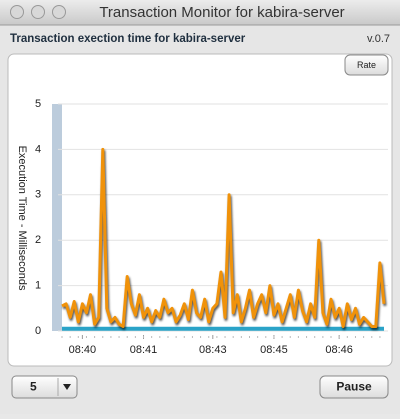  What do you see at coordinates (378, 39) in the screenshot?
I see `version: v.0.7` at bounding box center [378, 39].